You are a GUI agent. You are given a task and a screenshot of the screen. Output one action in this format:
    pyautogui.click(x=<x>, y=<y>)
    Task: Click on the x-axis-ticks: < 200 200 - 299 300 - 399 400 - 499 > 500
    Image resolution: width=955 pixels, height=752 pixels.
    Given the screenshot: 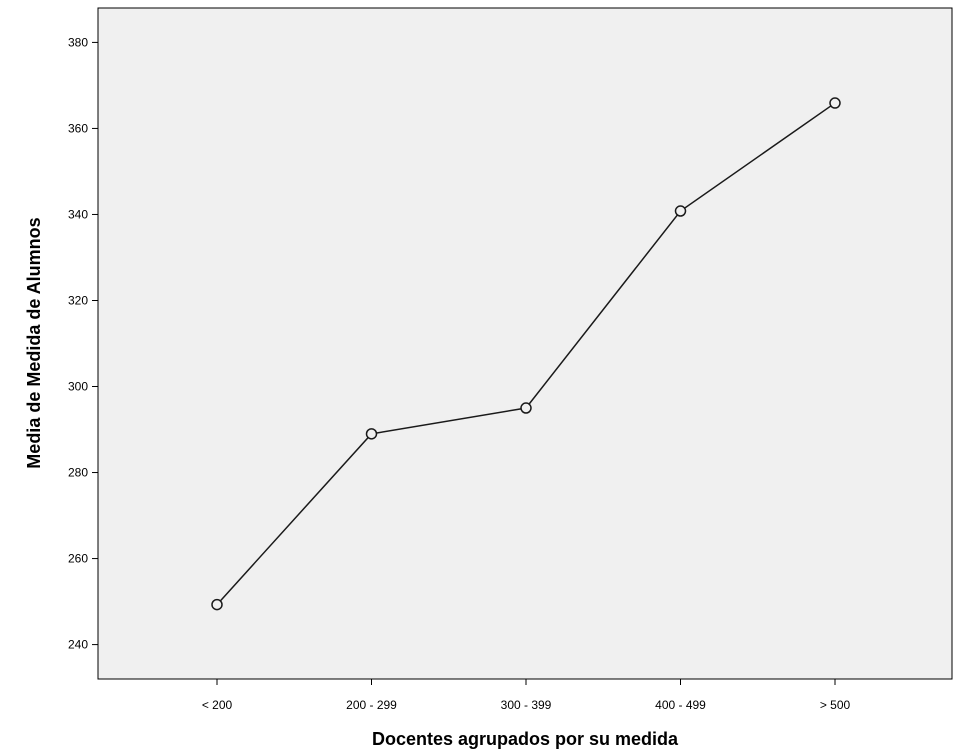 What is the action you would take?
    pyautogui.click(x=526, y=695)
    